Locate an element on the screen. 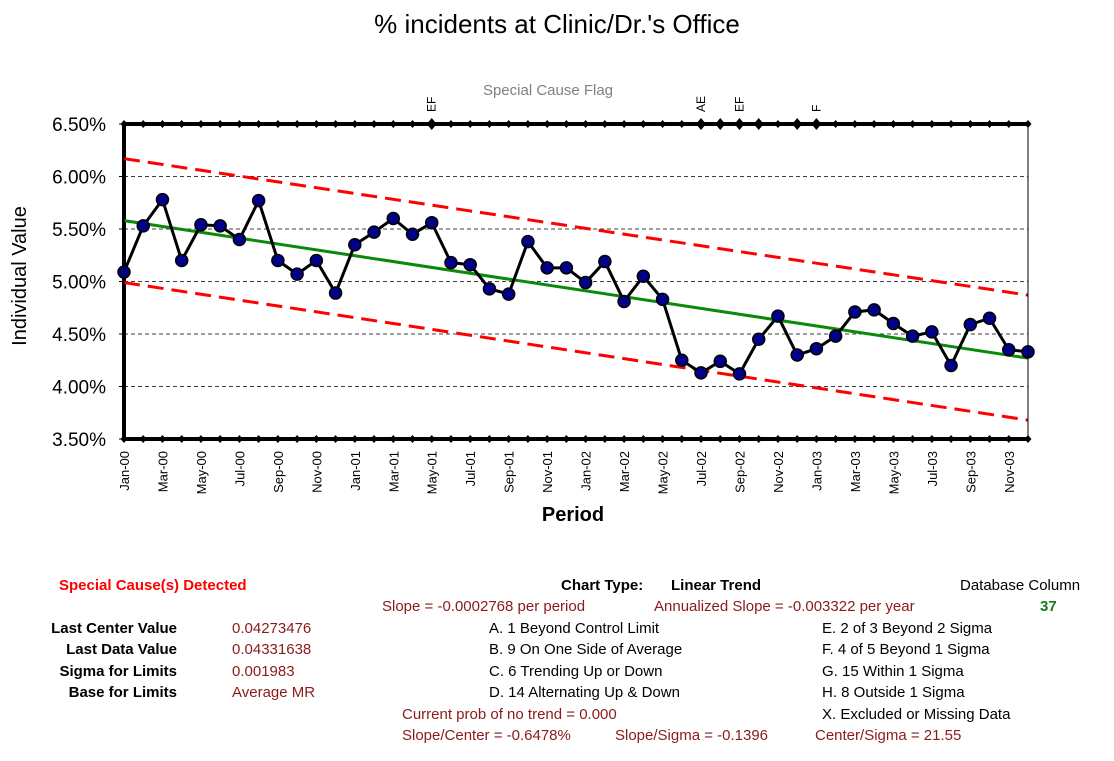 The image size is (1114, 761). flag-label: AE is located at coordinates (701, 104).